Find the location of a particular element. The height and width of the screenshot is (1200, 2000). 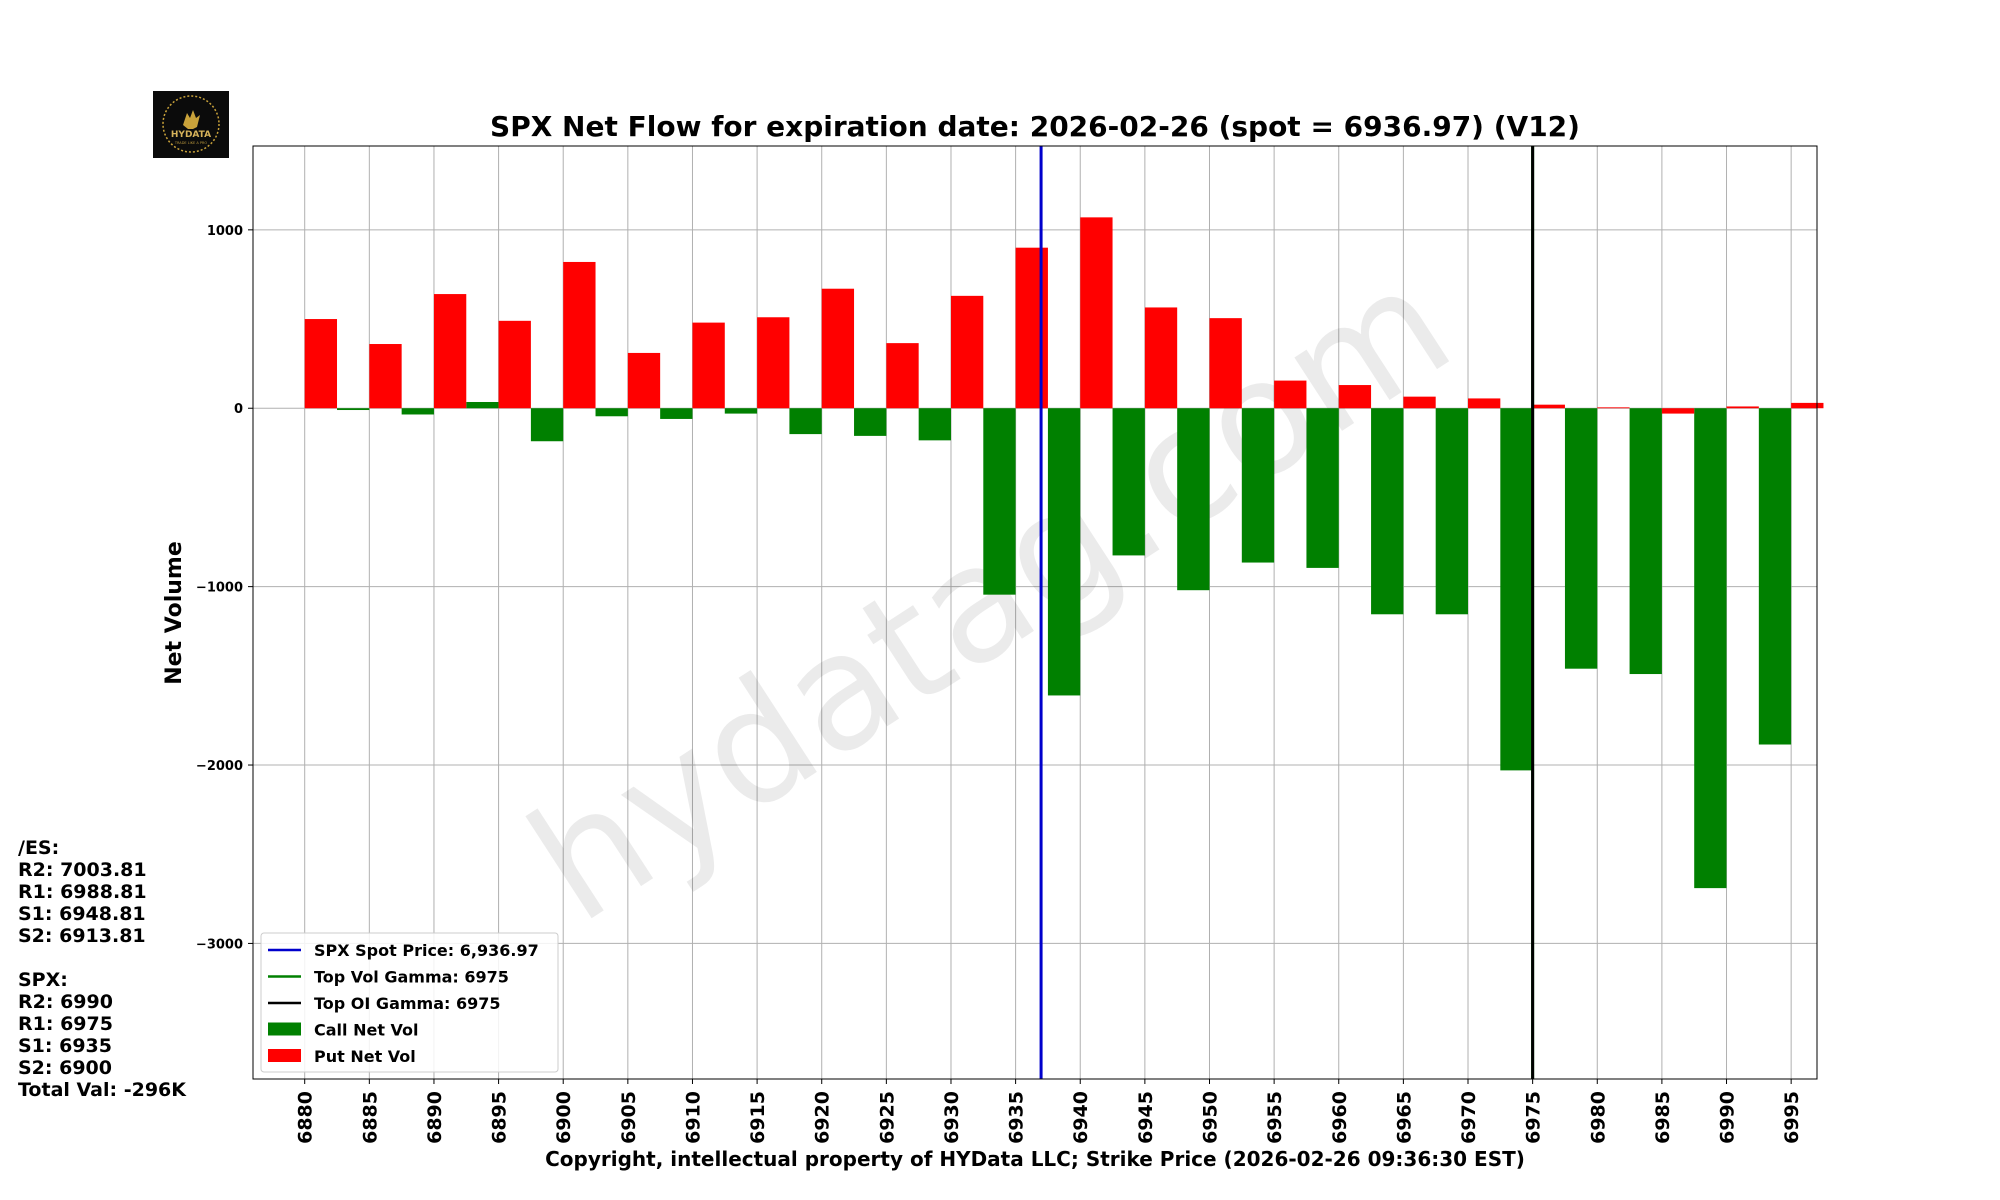

logo-subtext: TRADE LIKE A PRO is located at coordinates (190, 143).